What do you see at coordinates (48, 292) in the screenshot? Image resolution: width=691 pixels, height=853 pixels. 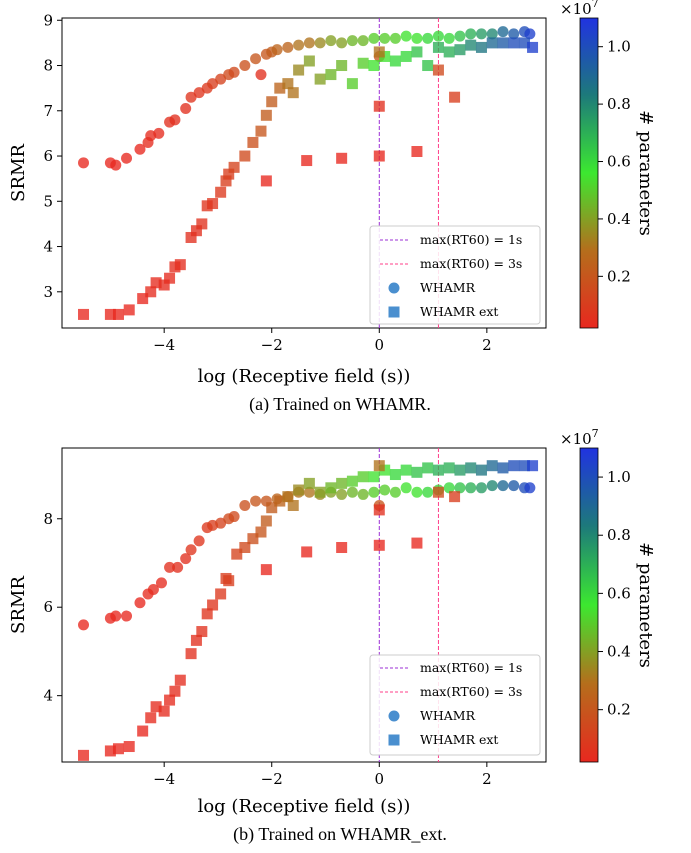 I see `y-tick-label: 3` at bounding box center [48, 292].